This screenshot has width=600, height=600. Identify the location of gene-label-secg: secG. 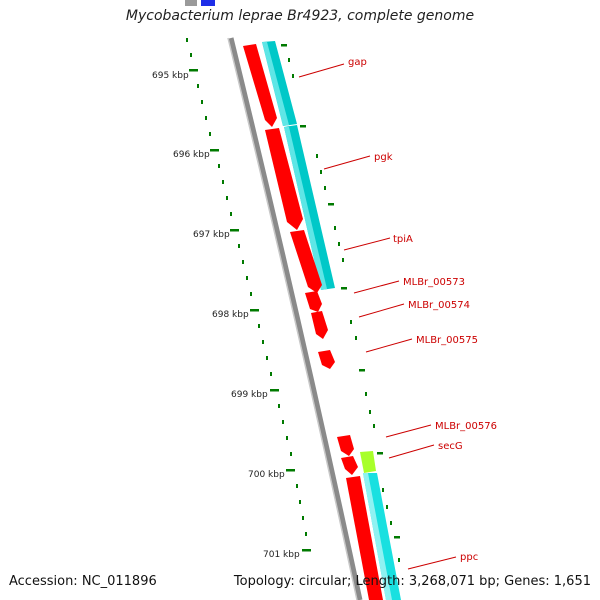
(450, 446).